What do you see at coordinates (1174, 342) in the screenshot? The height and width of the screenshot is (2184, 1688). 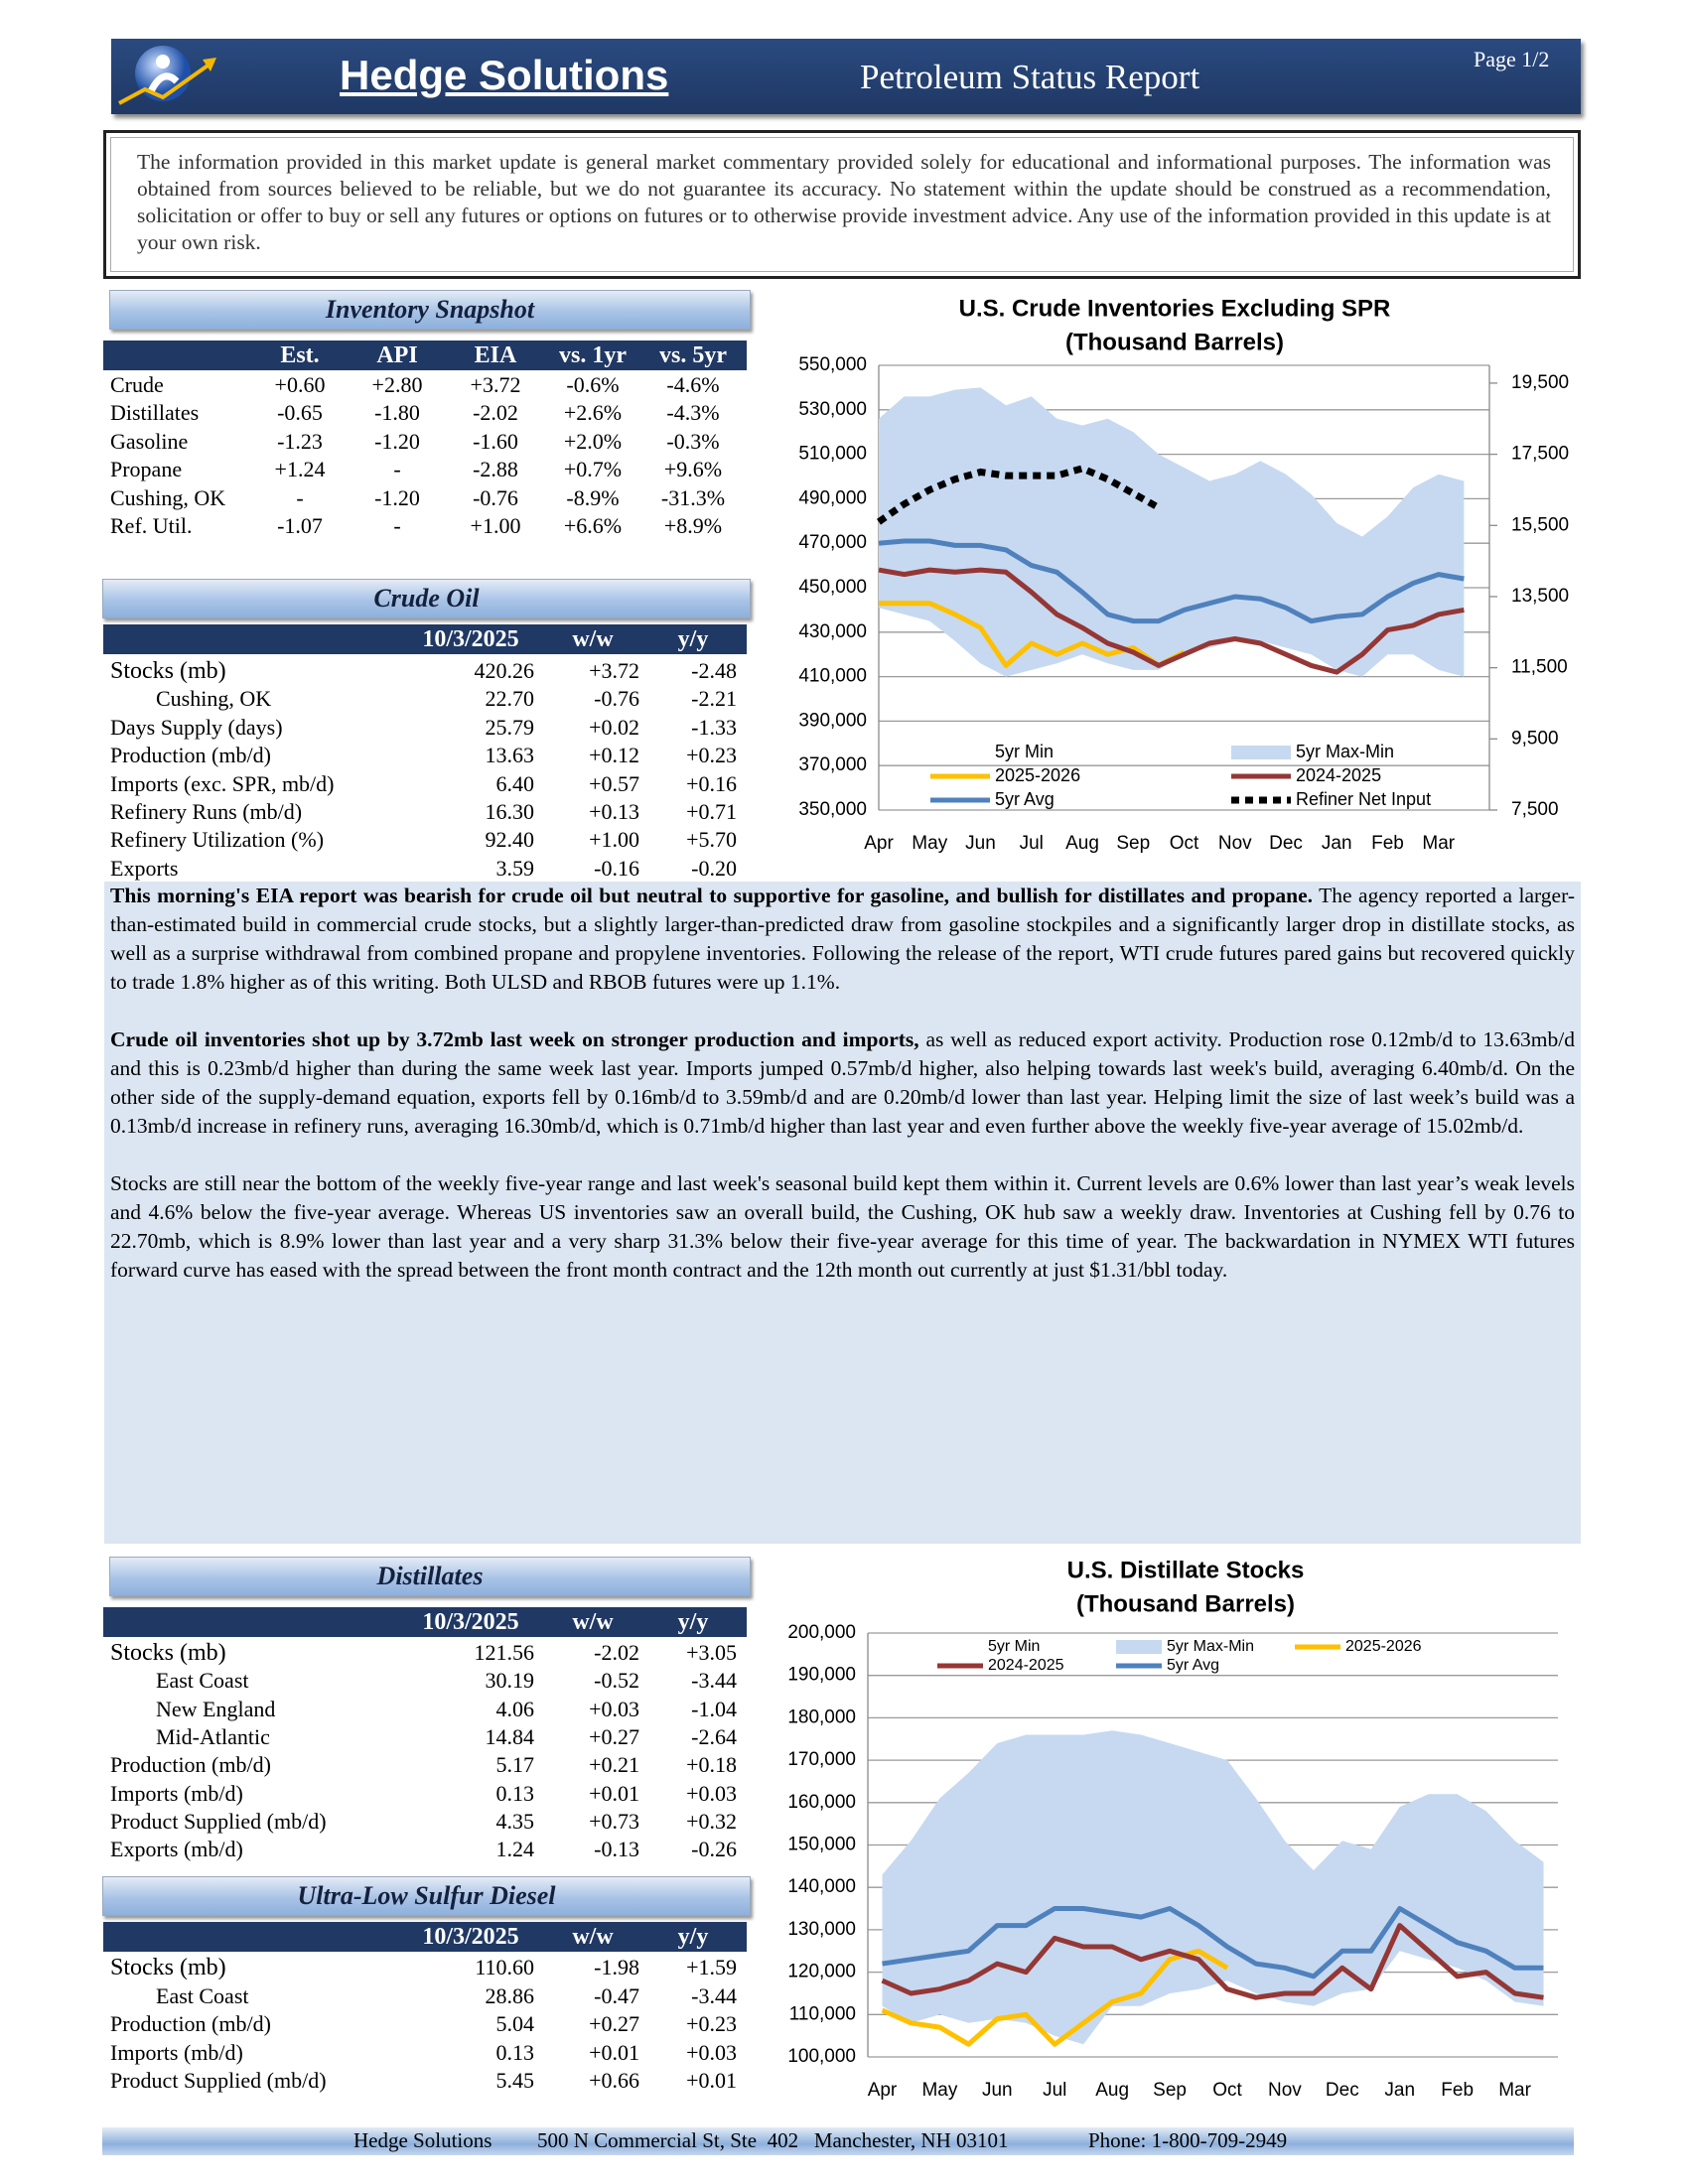 I see `chart-subtitle: (Thousand Barrels)` at bounding box center [1174, 342].